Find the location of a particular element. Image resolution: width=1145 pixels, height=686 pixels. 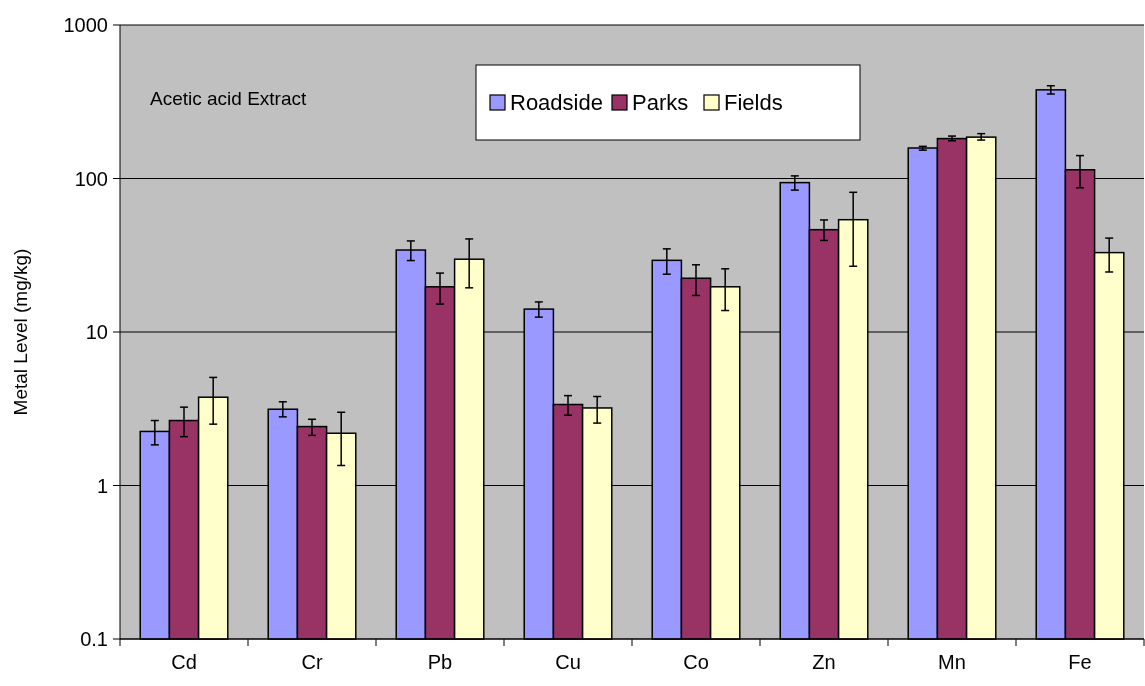

y-axis-title: Metal Level (mg/kg) is located at coordinates (20, 332).